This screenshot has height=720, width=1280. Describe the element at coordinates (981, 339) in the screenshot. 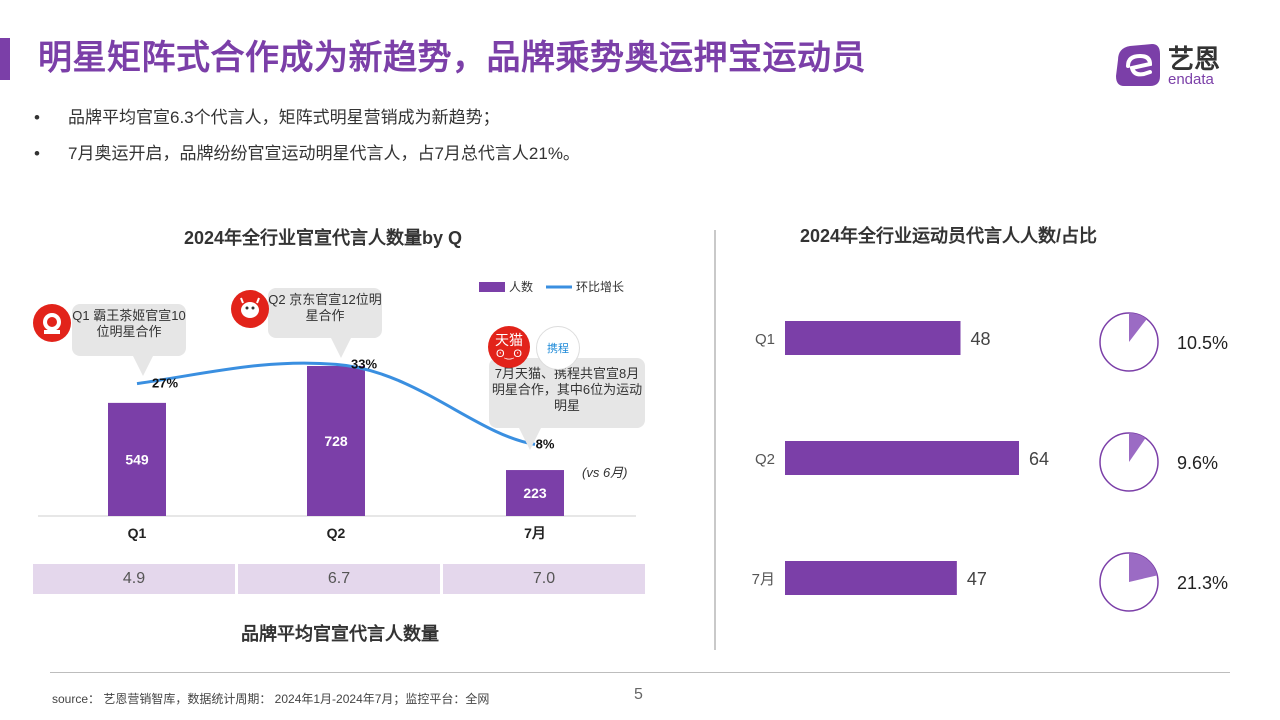

I see `hbar-value-label: 48` at that location.